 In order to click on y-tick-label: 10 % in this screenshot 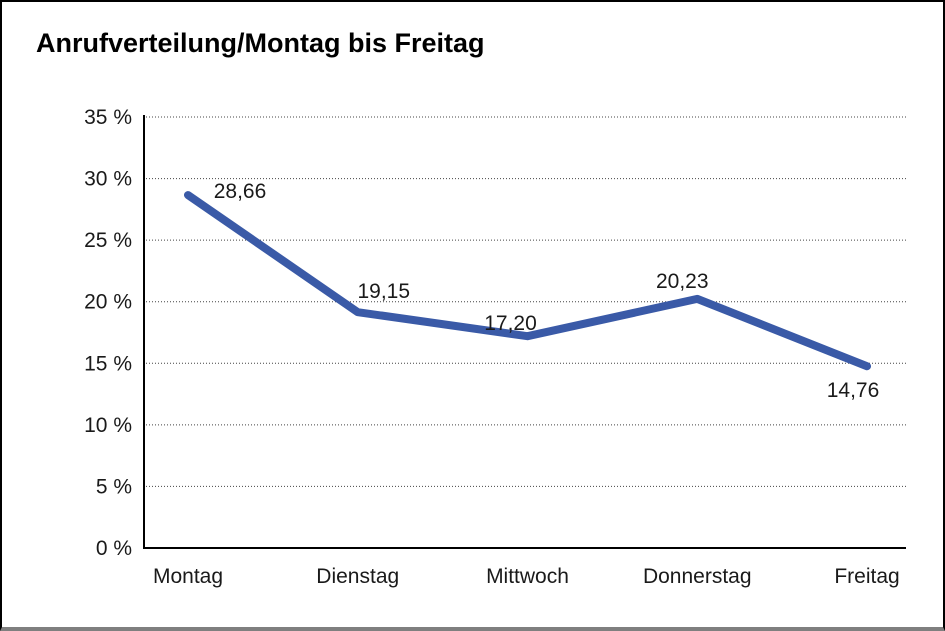, I will do `click(108, 425)`.